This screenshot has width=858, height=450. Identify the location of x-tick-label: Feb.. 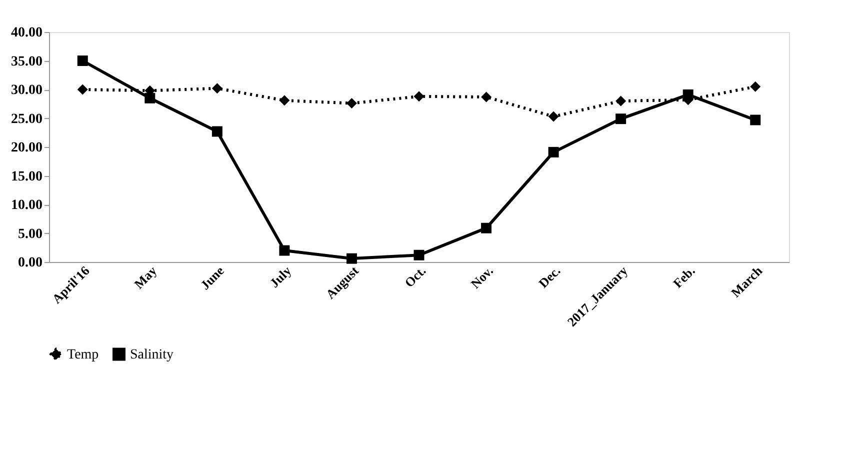
(684, 277).